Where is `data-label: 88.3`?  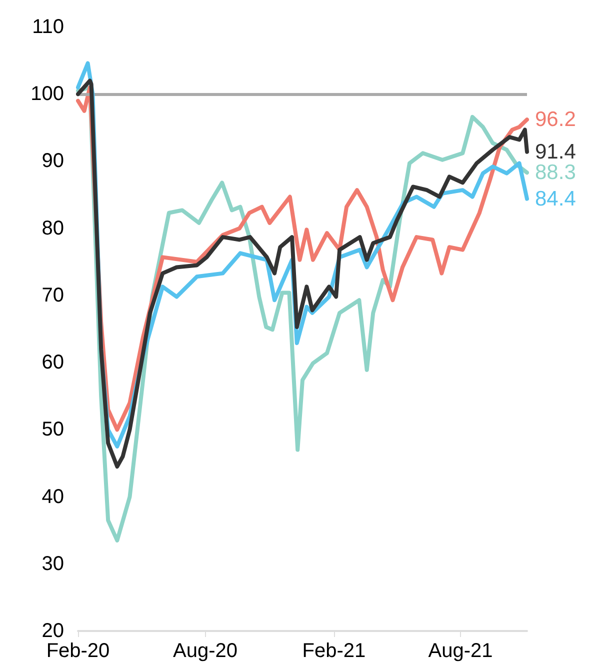 data-label: 88.3 is located at coordinates (555, 172).